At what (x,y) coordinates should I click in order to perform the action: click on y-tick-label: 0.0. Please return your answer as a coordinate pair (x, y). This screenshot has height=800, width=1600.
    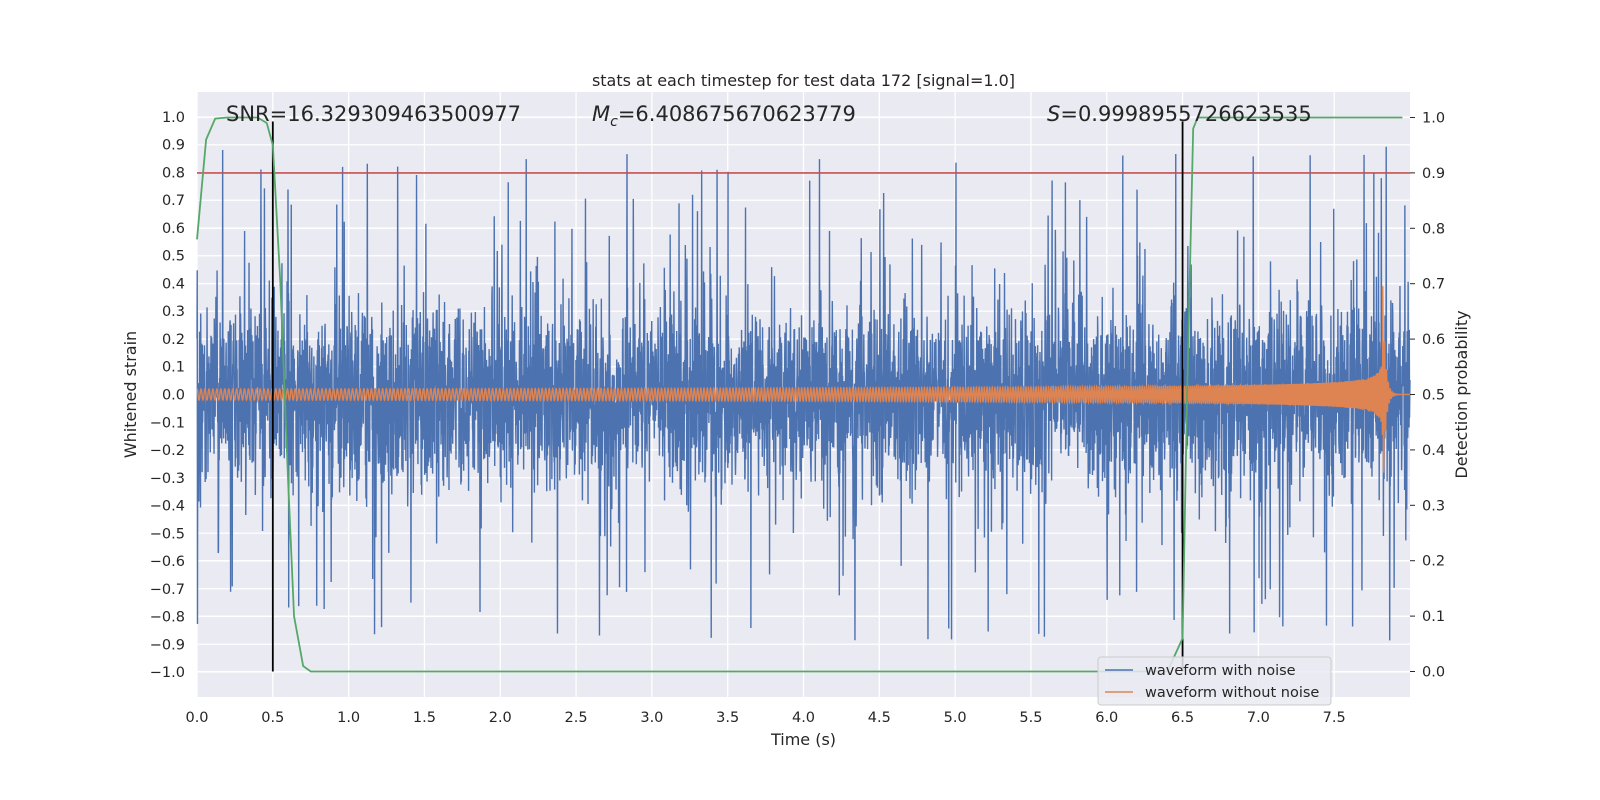
    Looking at the image, I should click on (173, 396).